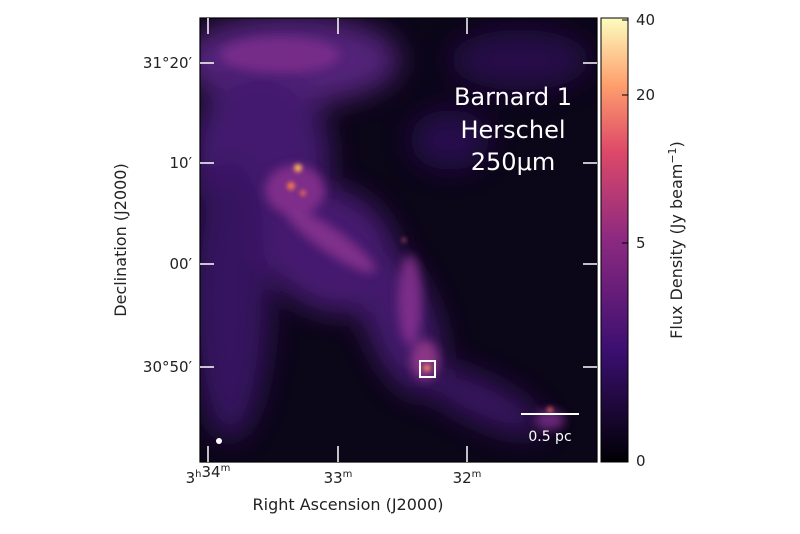  Describe the element at coordinates (191, 478) in the screenshot. I see `tick-base: 3` at that location.